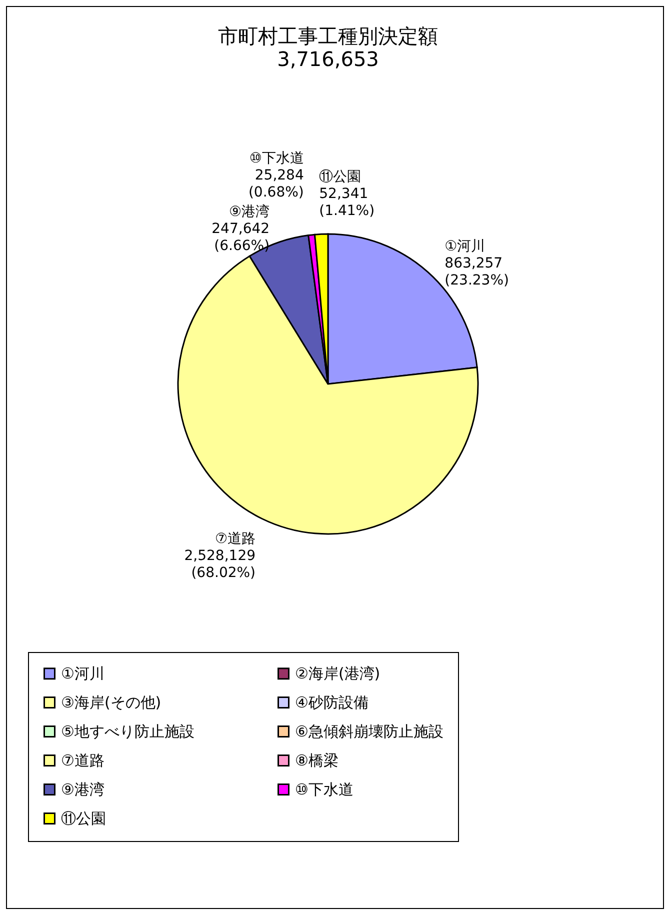  Describe the element at coordinates (324, 789) in the screenshot. I see `legend-label: ⑩下水道` at that location.